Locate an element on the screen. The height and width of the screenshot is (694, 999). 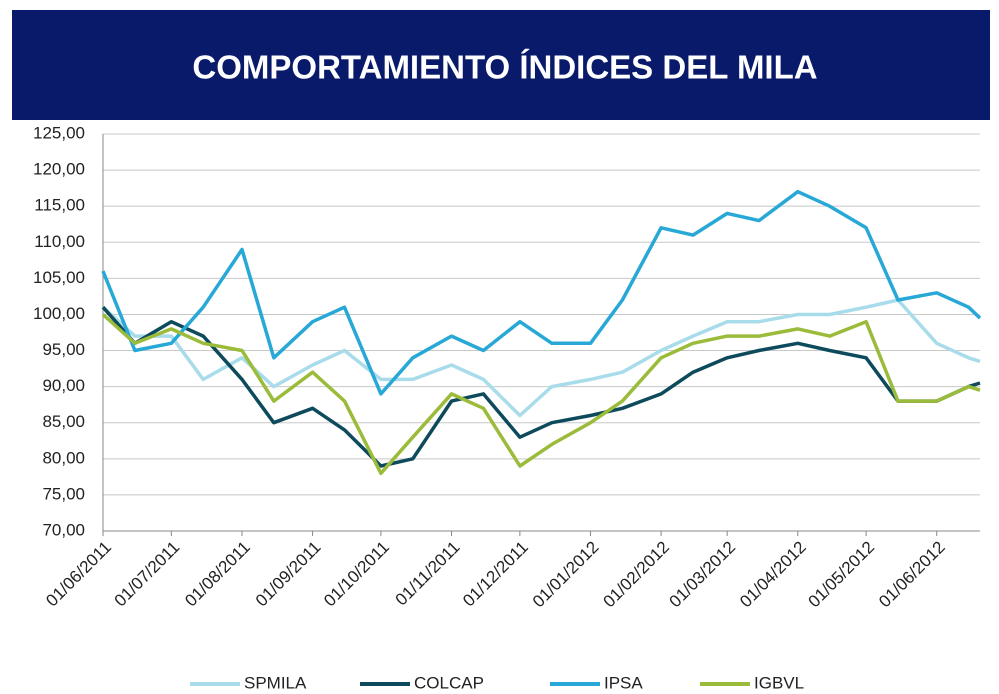
x-tick-label: 01/04/2012 is located at coordinates (773, 575).